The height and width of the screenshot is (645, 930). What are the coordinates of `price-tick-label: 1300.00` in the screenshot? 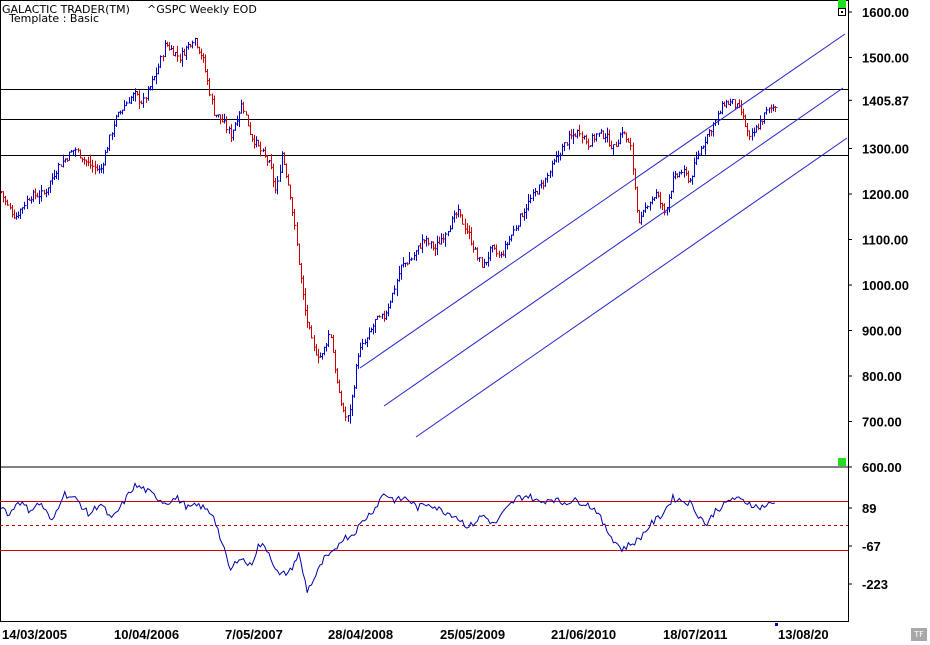 It's located at (885, 149).